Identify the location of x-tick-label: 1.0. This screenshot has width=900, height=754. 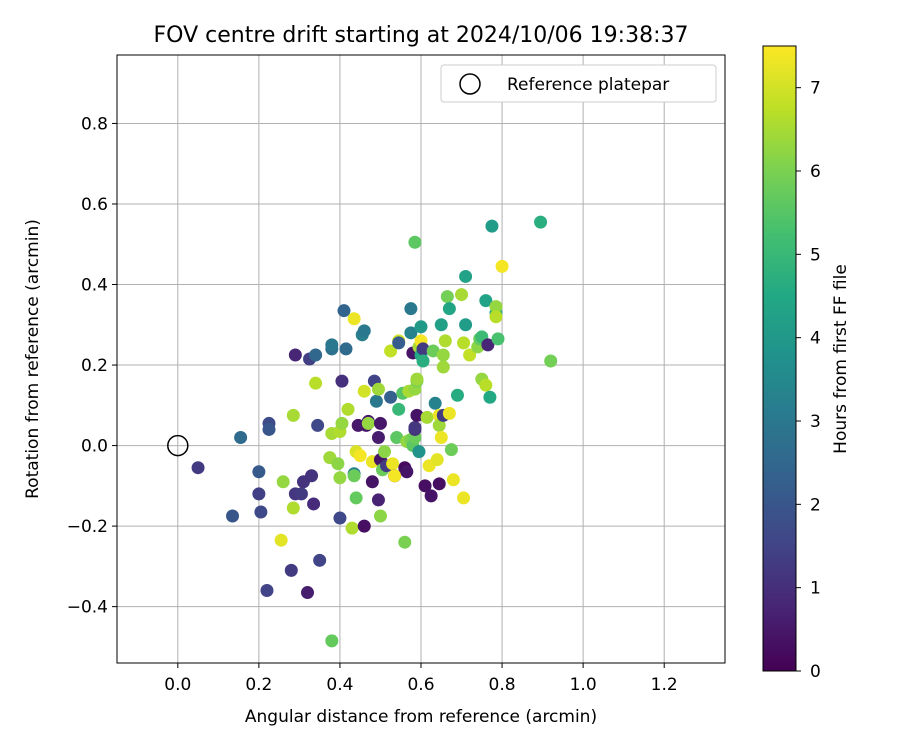
(583, 685).